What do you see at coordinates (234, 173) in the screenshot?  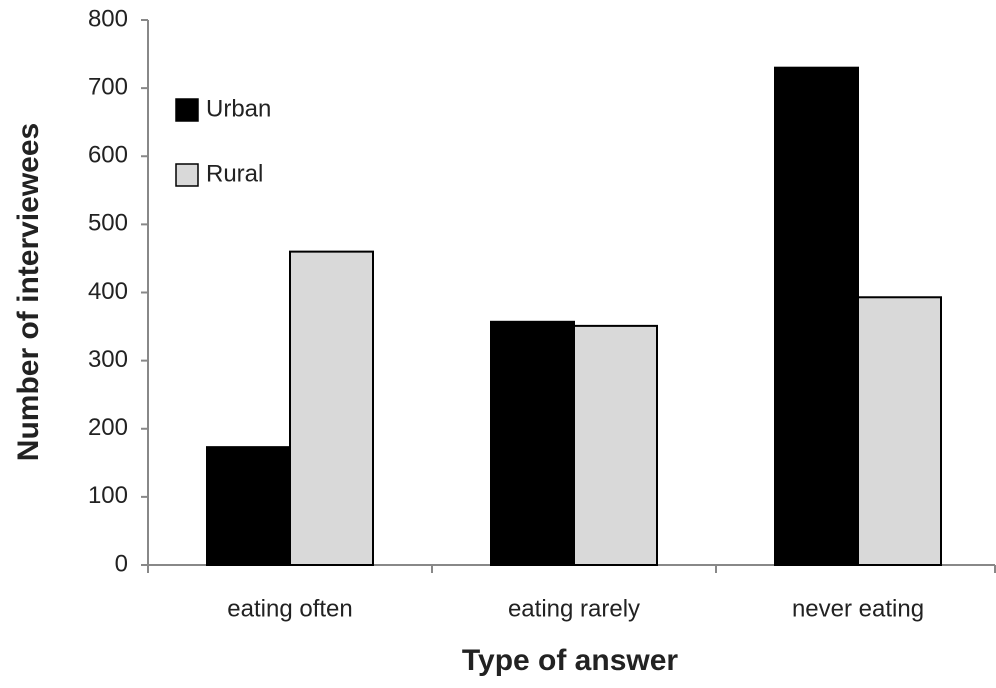 I see `legend-label: Rural` at bounding box center [234, 173].